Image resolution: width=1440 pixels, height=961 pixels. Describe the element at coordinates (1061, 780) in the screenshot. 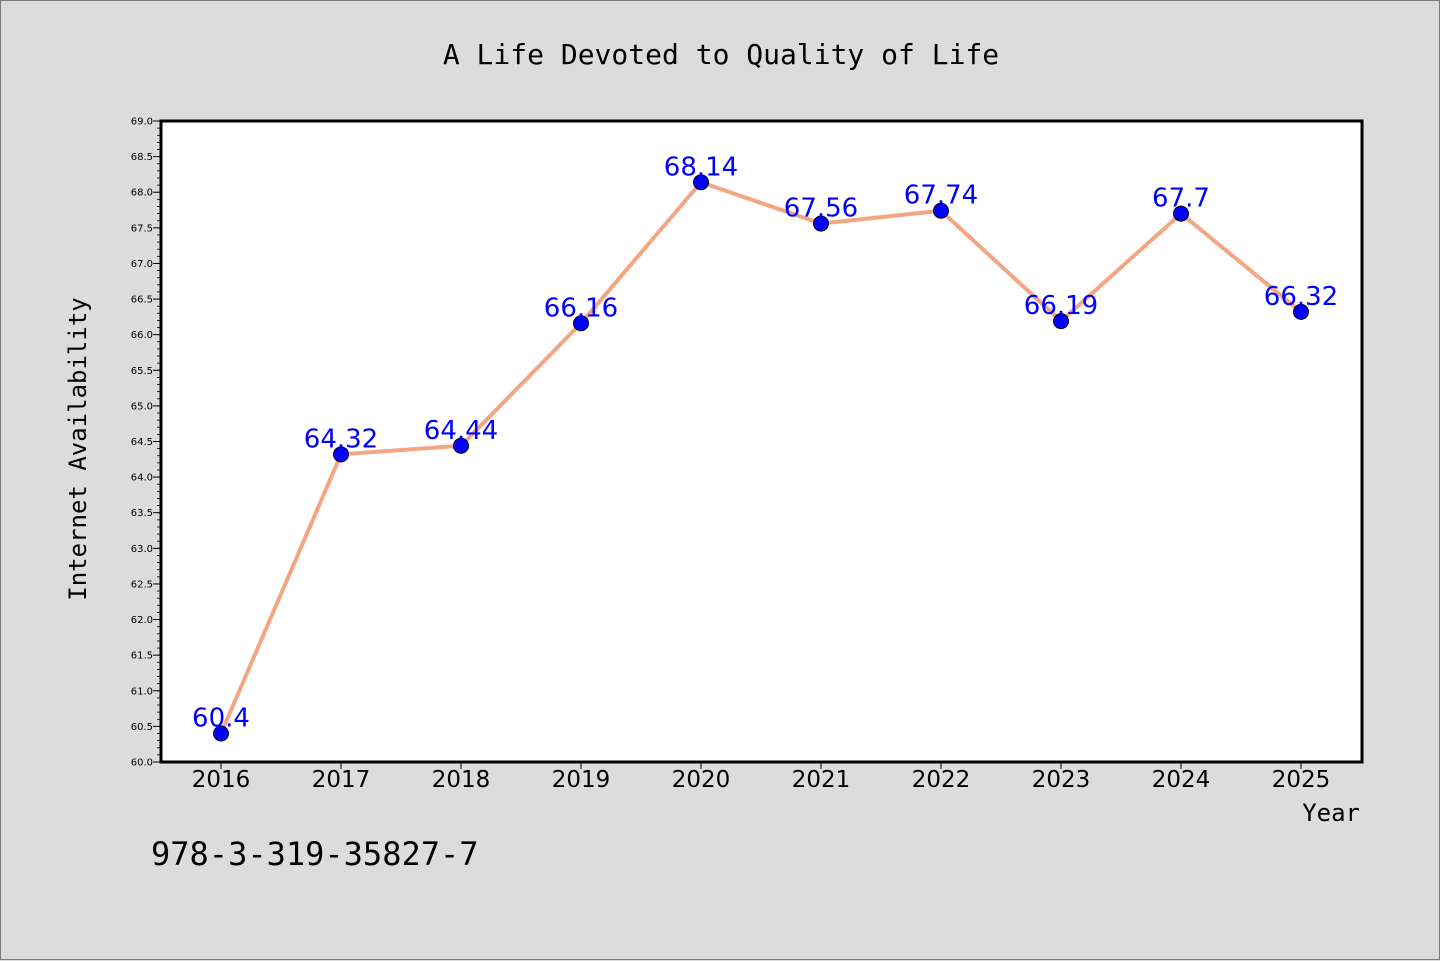

I see `x-tick-label: 2023` at that location.